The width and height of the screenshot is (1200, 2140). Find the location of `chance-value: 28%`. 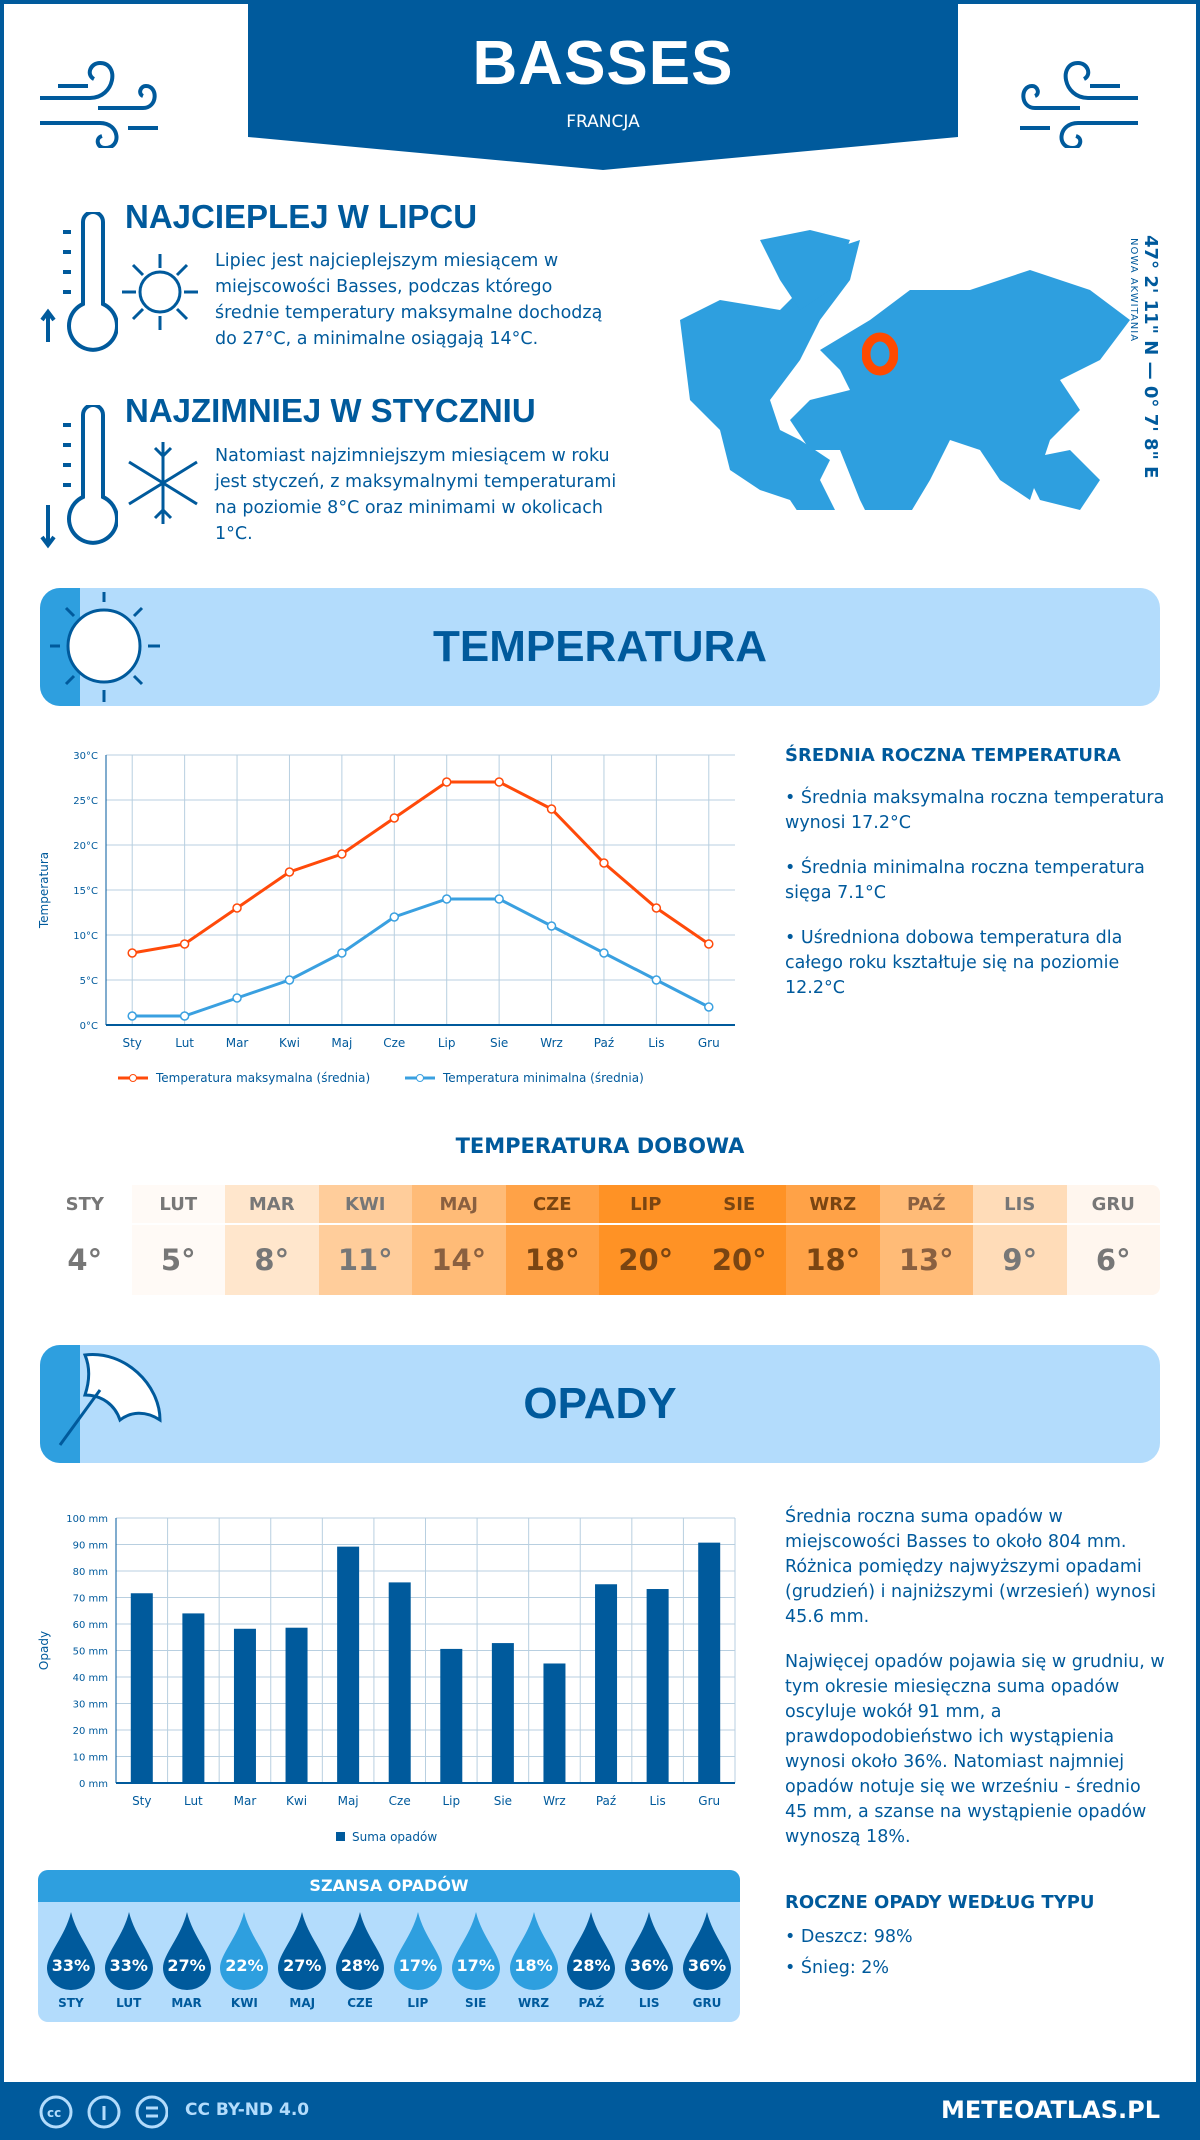

chance-value: 28% is located at coordinates (360, 1965).